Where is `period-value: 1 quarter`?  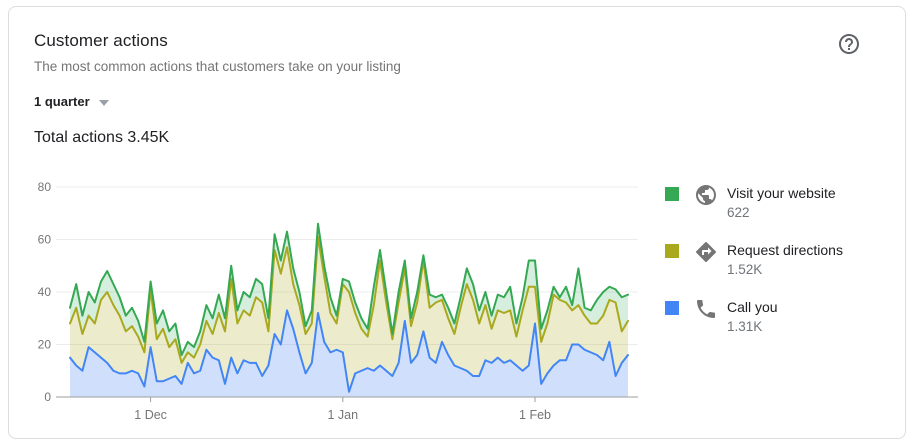
period-value: 1 quarter is located at coordinates (62, 101).